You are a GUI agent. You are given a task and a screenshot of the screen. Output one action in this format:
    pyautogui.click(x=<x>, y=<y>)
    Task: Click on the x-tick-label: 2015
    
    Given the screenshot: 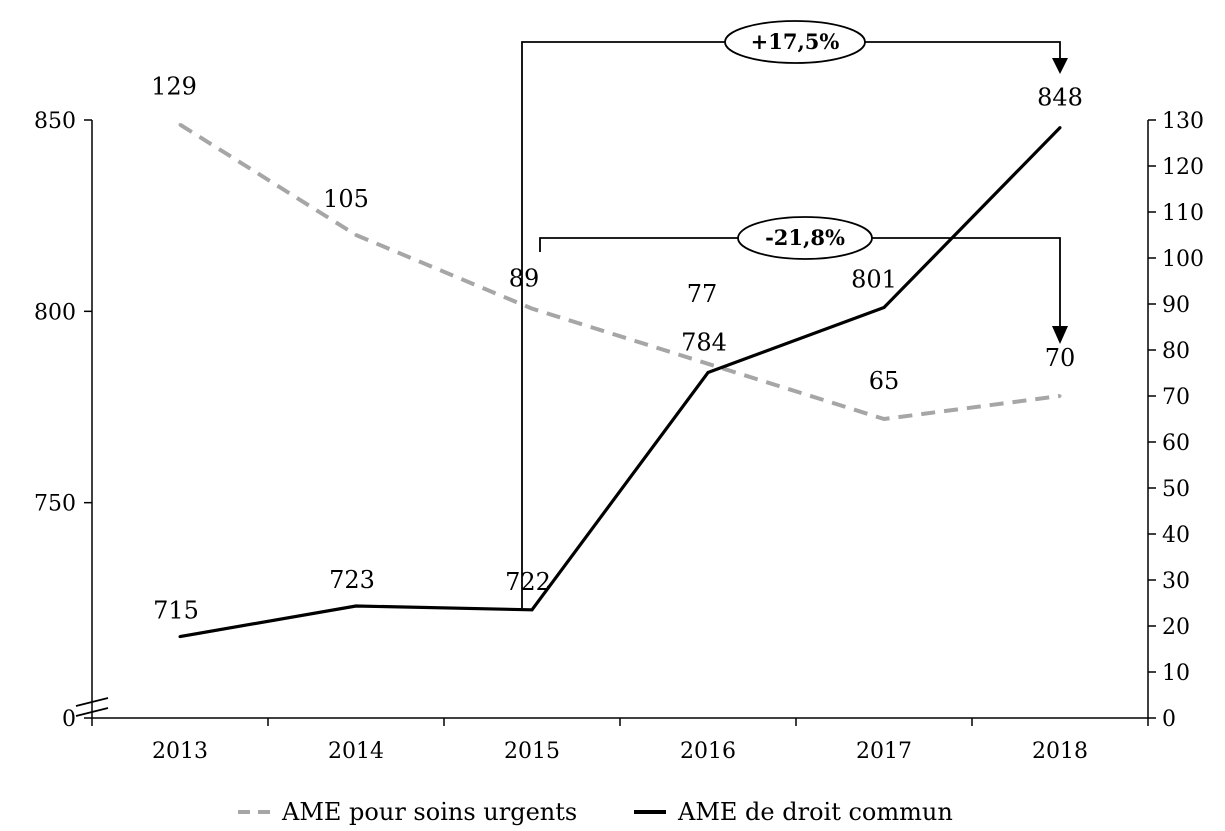 What is the action you would take?
    pyautogui.click(x=532, y=751)
    